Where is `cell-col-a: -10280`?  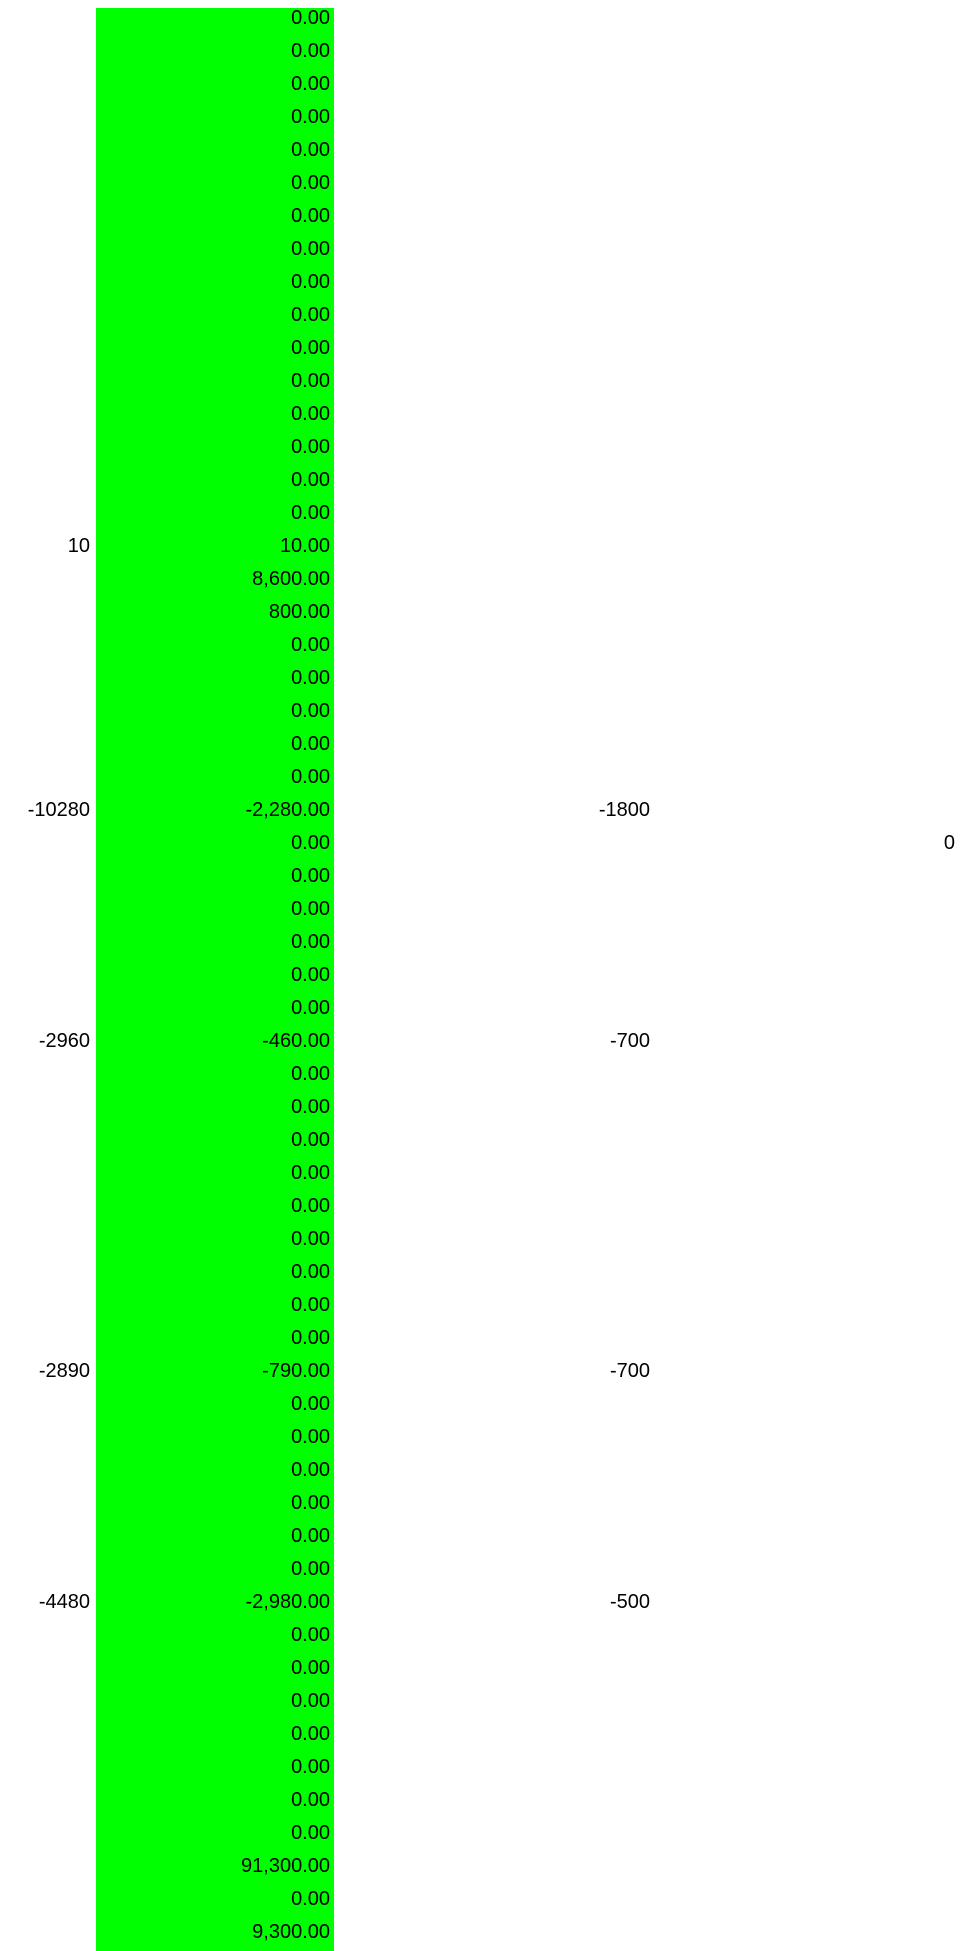 cell-col-a: -10280 is located at coordinates (58, 810).